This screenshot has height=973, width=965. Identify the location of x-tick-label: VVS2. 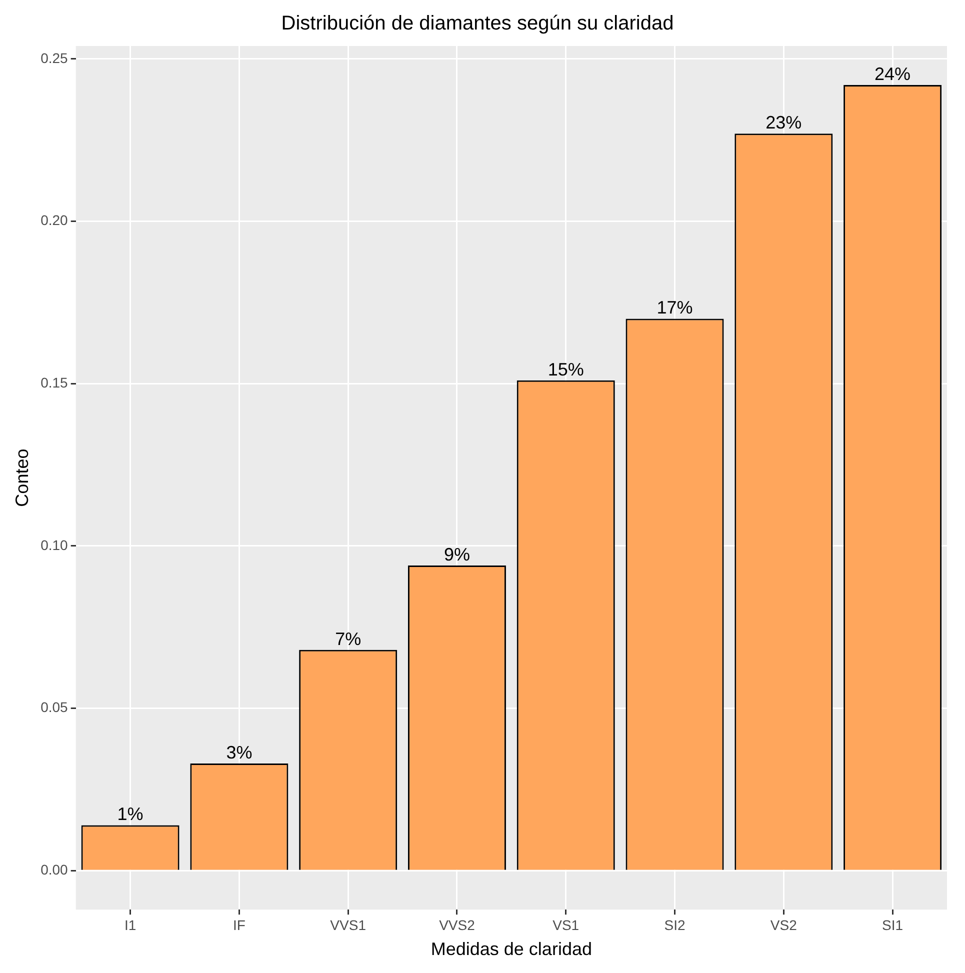
(457, 924).